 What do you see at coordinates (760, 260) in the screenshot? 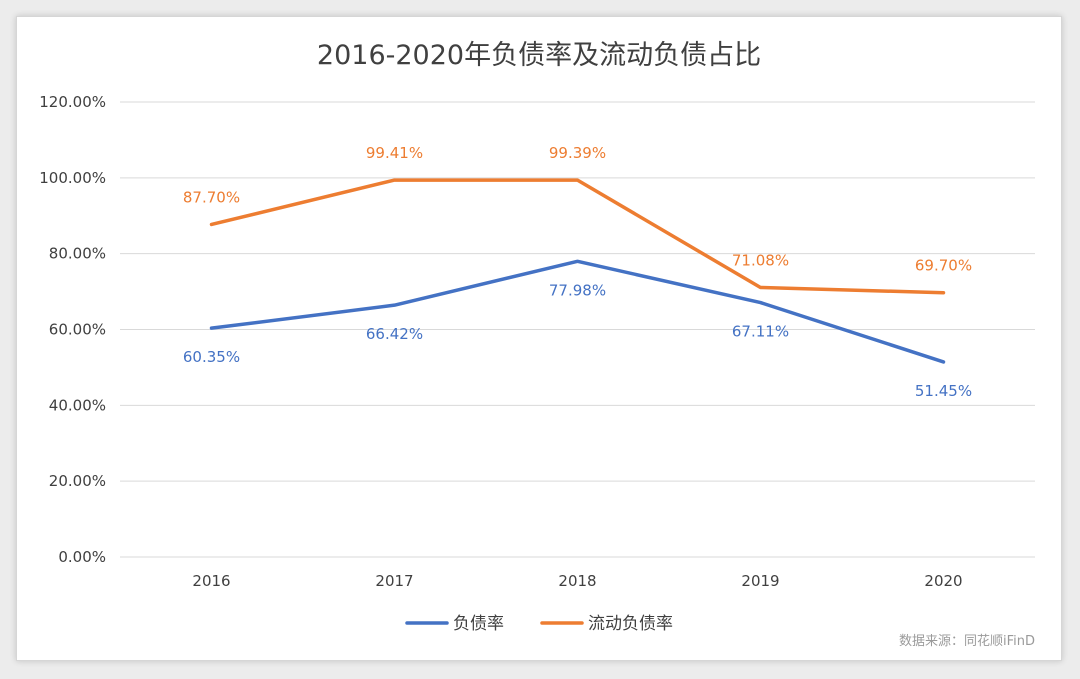
I see `data-label: 71.08%` at bounding box center [760, 260].